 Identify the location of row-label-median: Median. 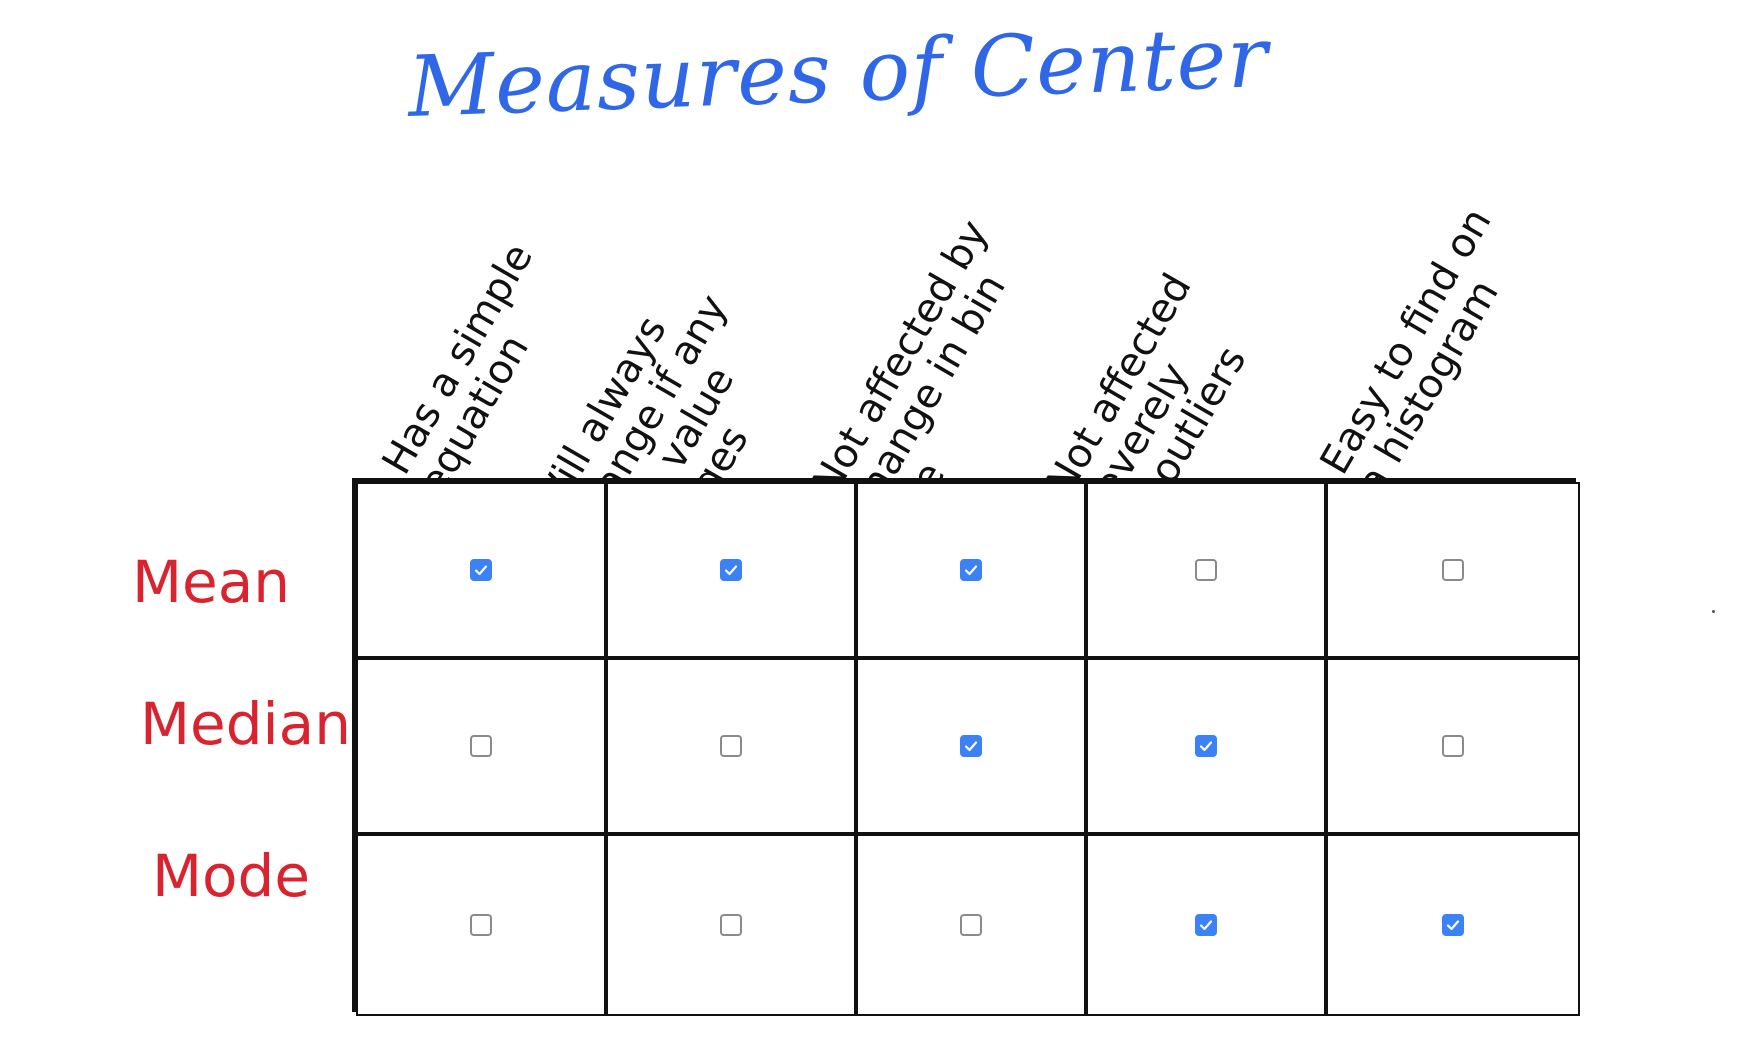
(245, 724).